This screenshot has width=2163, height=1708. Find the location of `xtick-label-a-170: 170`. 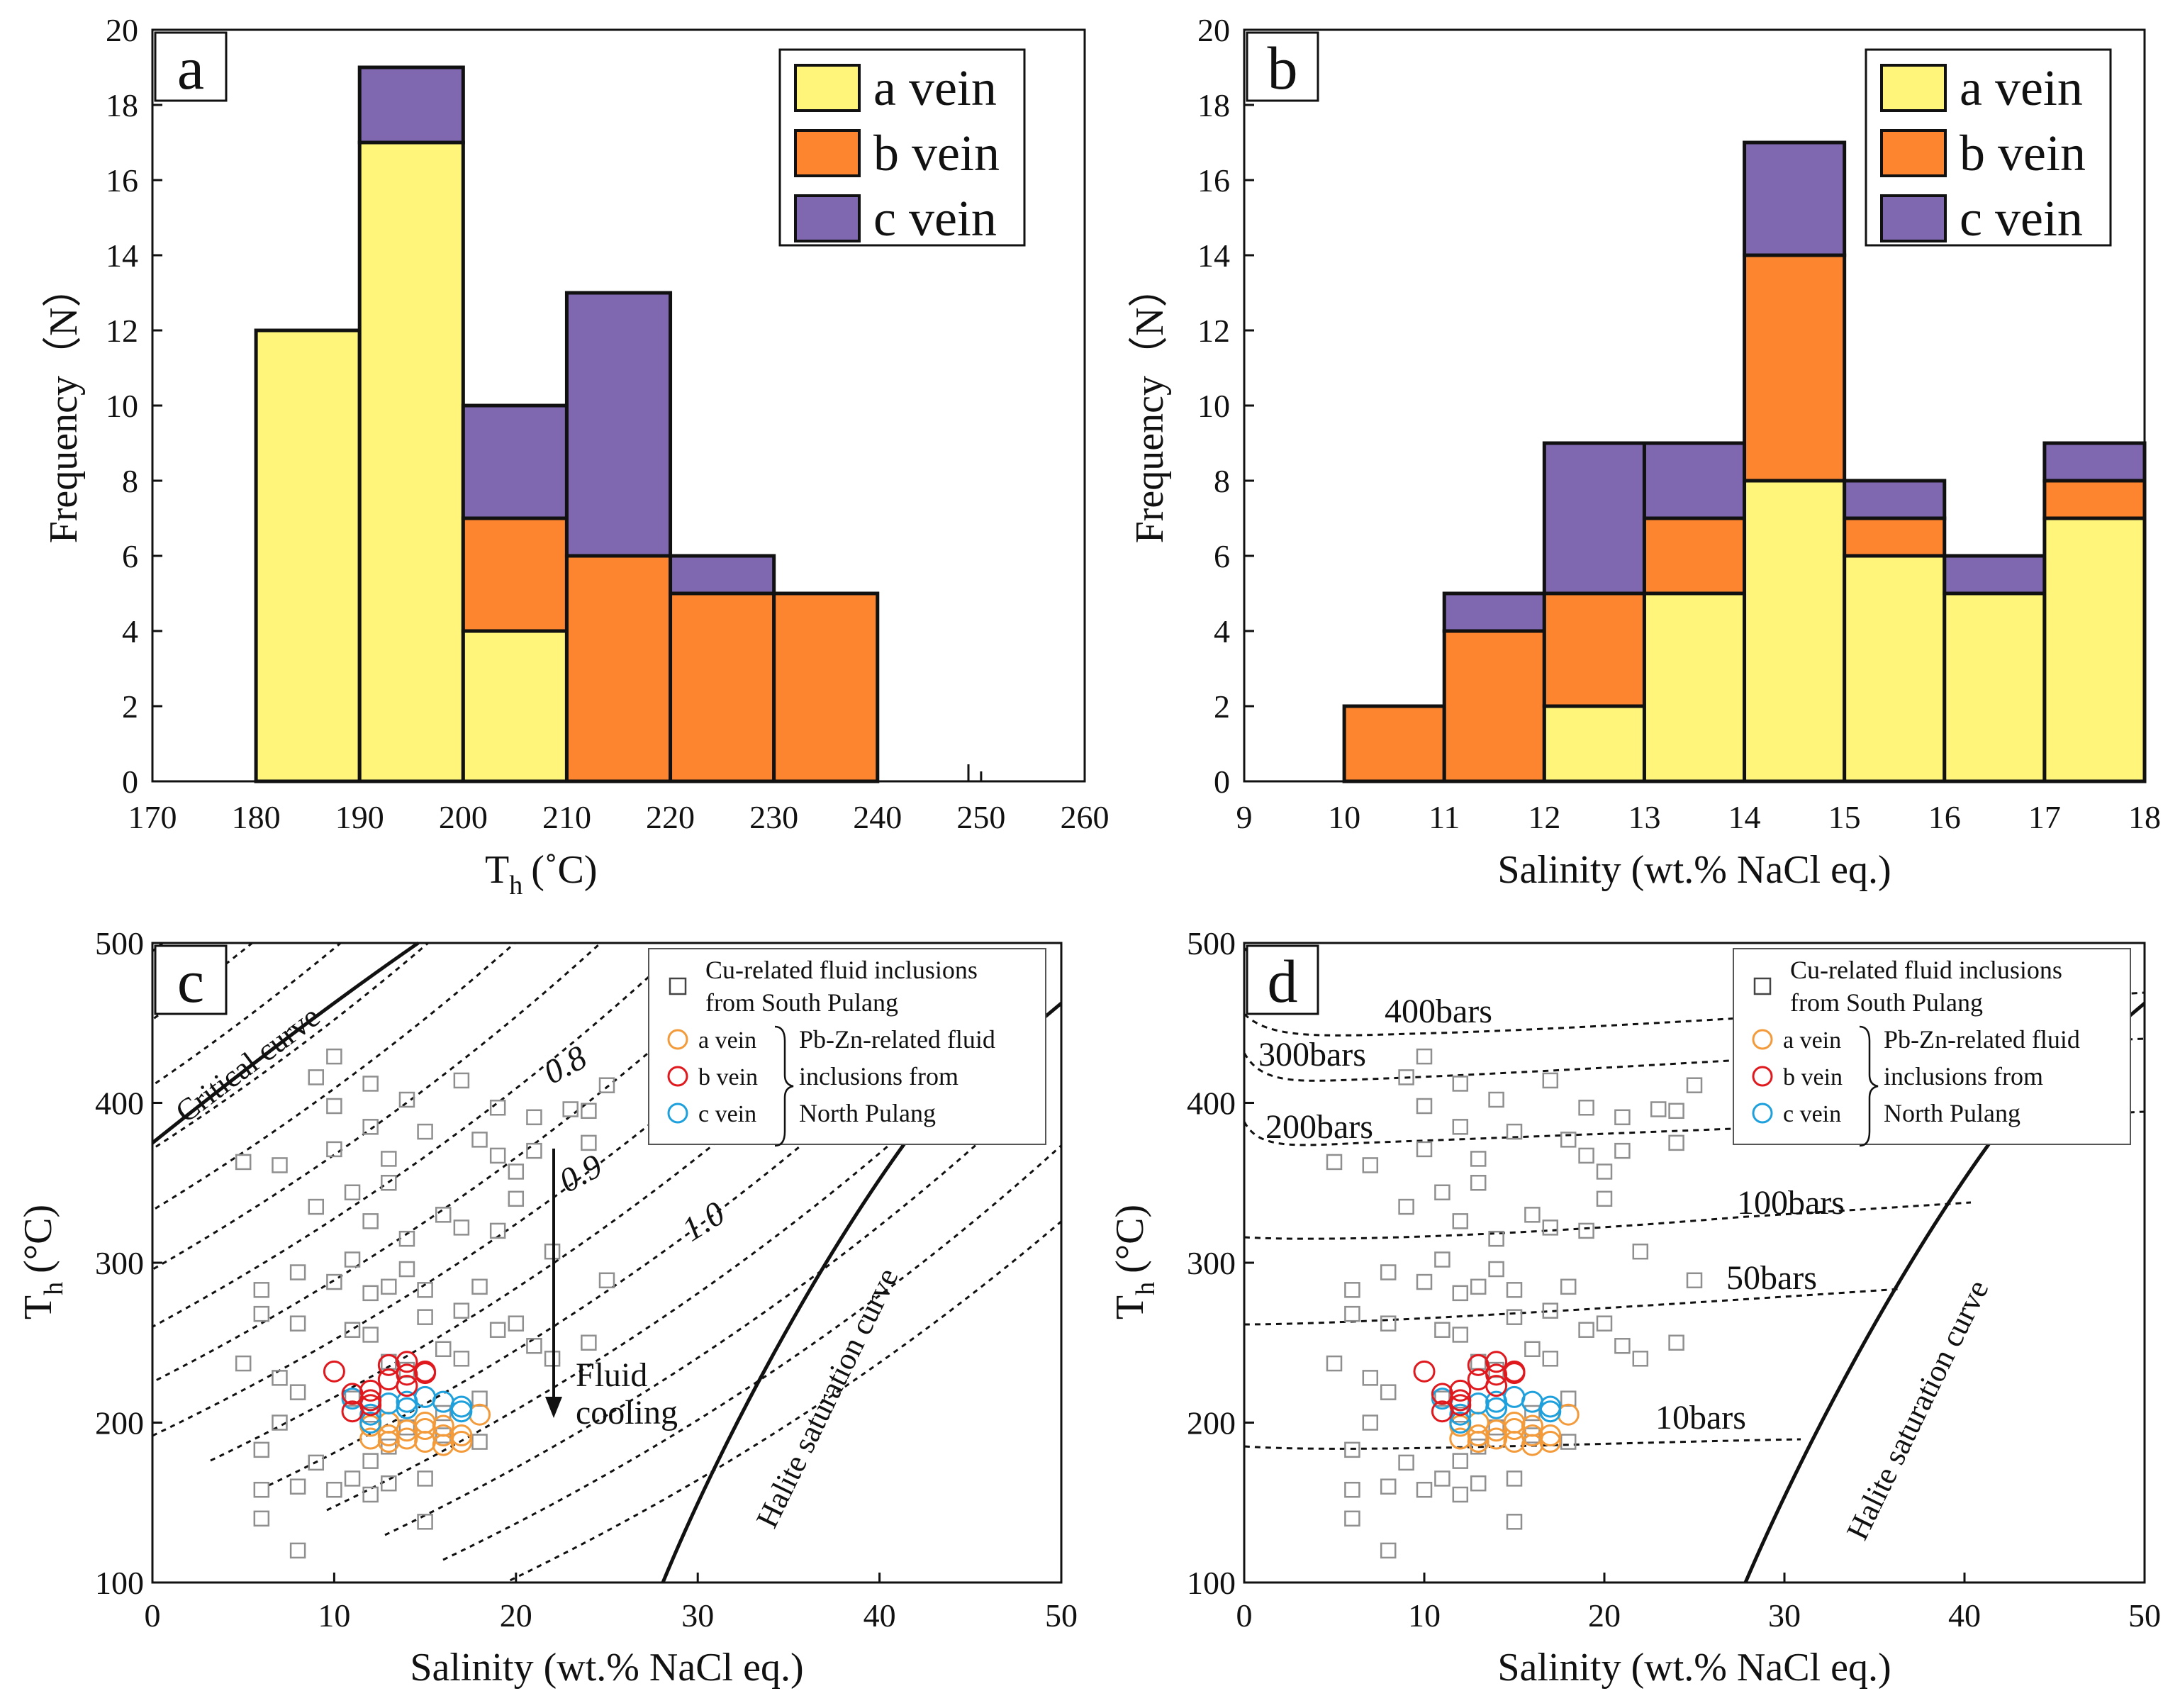

xtick-label-a-170: 170 is located at coordinates (152, 817).